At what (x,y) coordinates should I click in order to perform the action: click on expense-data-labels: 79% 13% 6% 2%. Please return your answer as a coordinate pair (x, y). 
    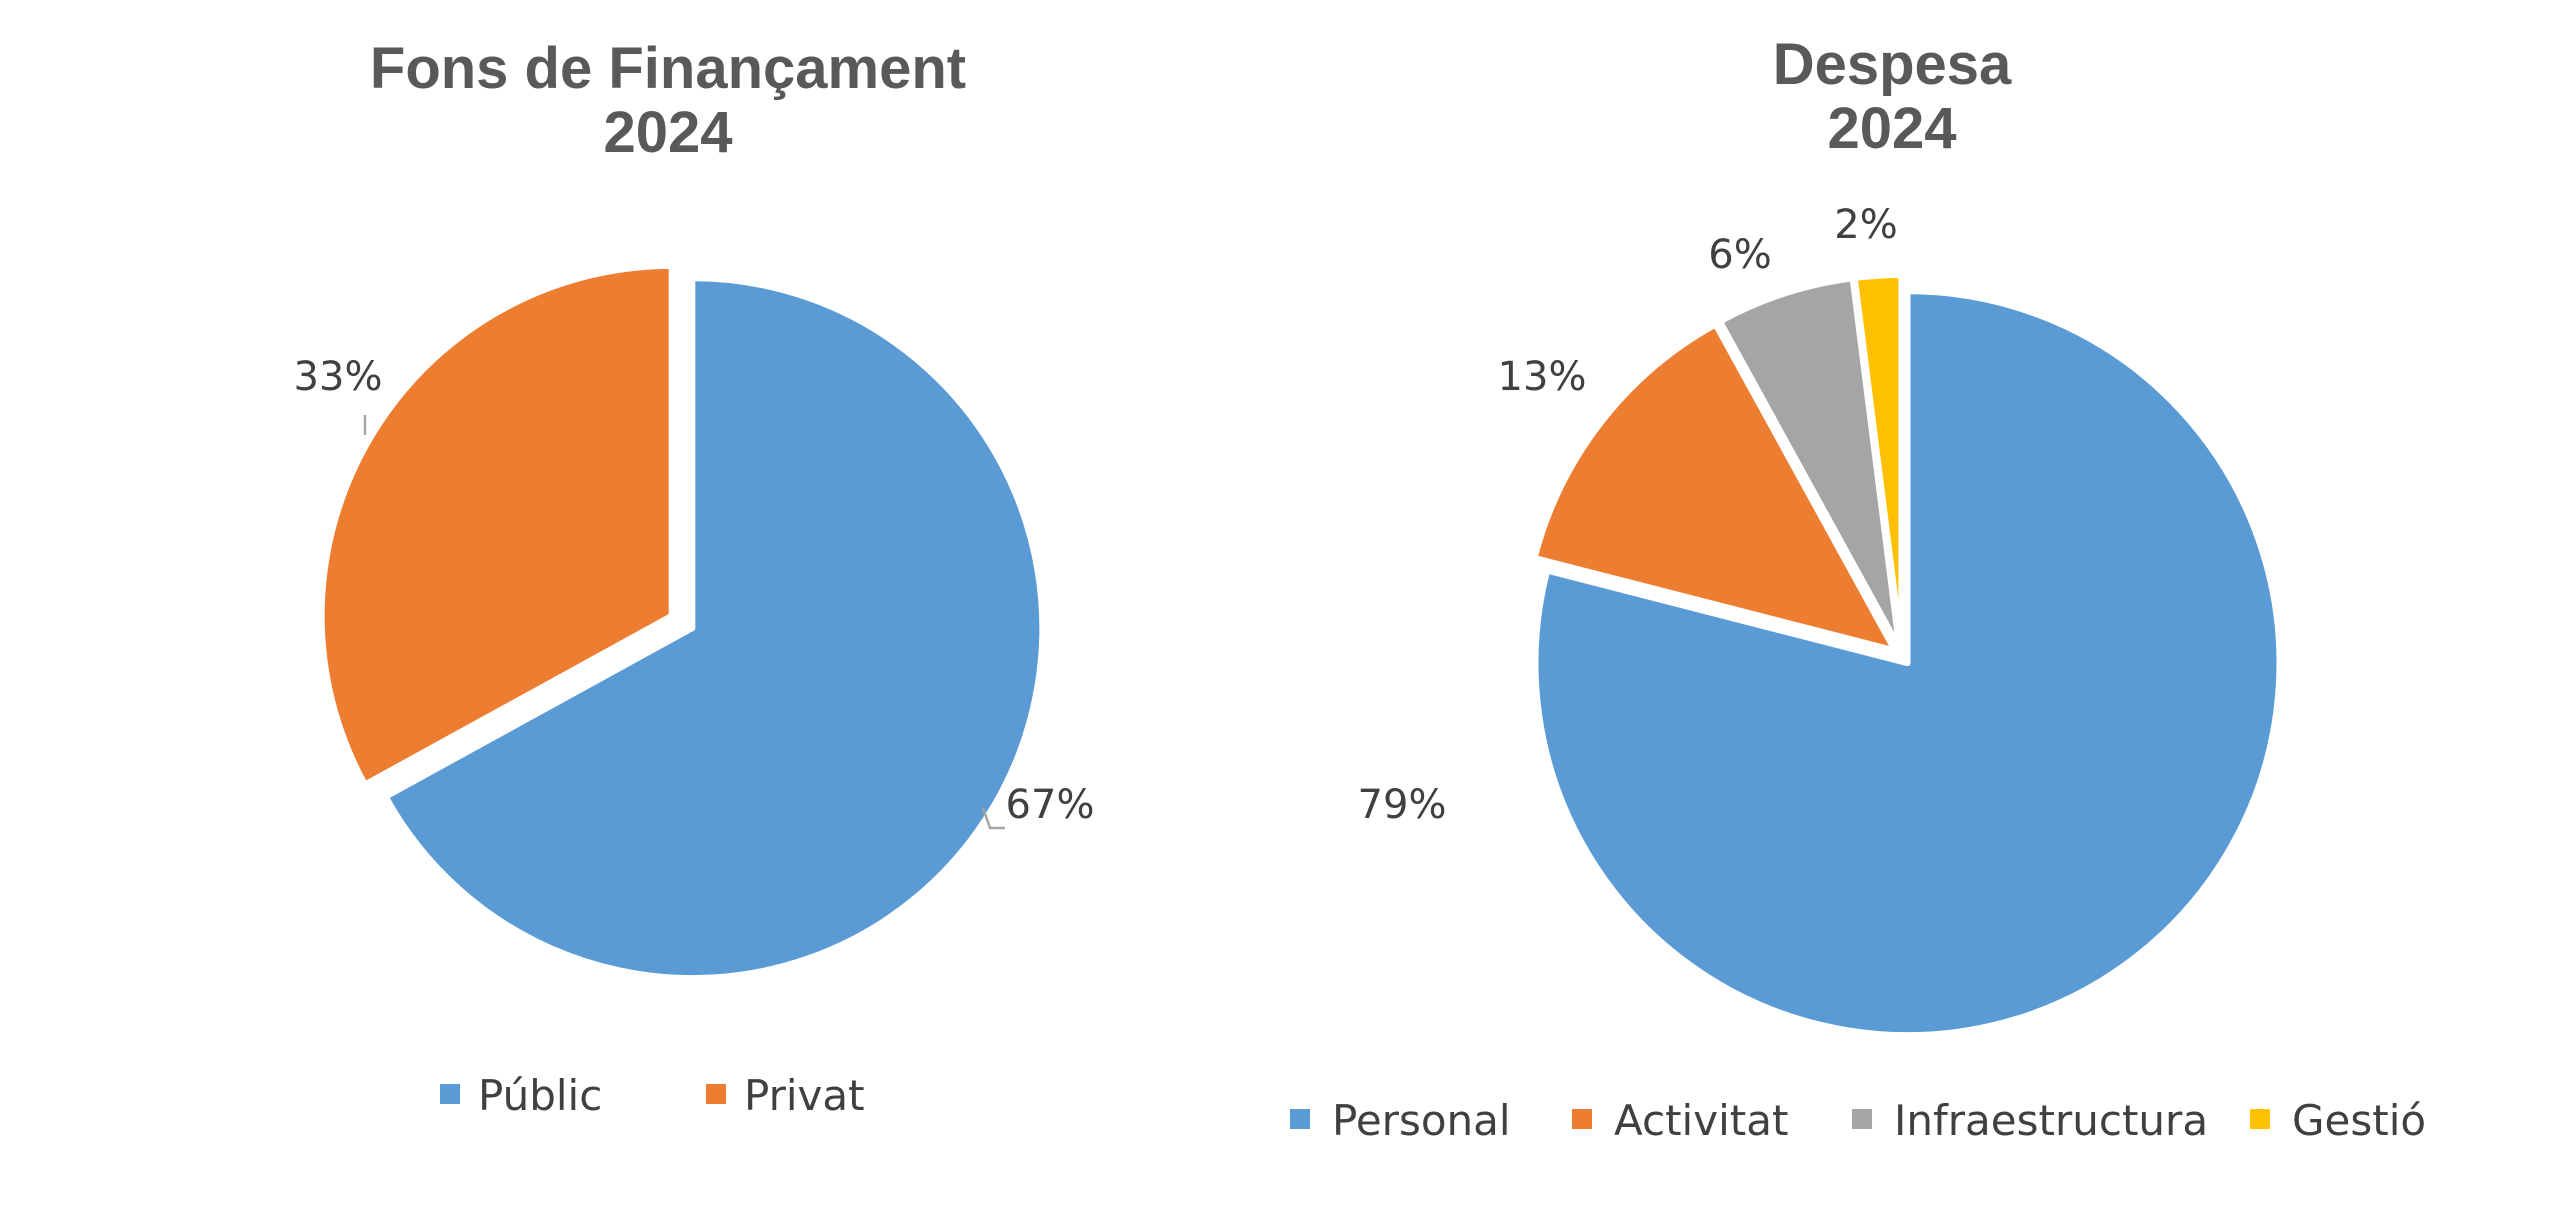
    Looking at the image, I should click on (1628, 515).